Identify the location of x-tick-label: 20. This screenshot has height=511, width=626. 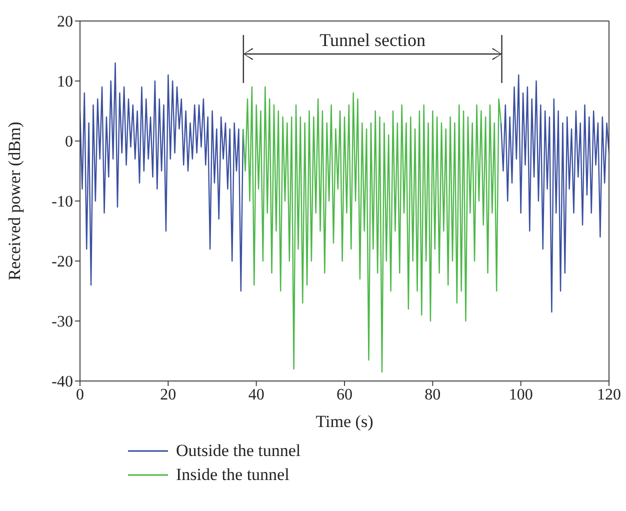
(168, 395).